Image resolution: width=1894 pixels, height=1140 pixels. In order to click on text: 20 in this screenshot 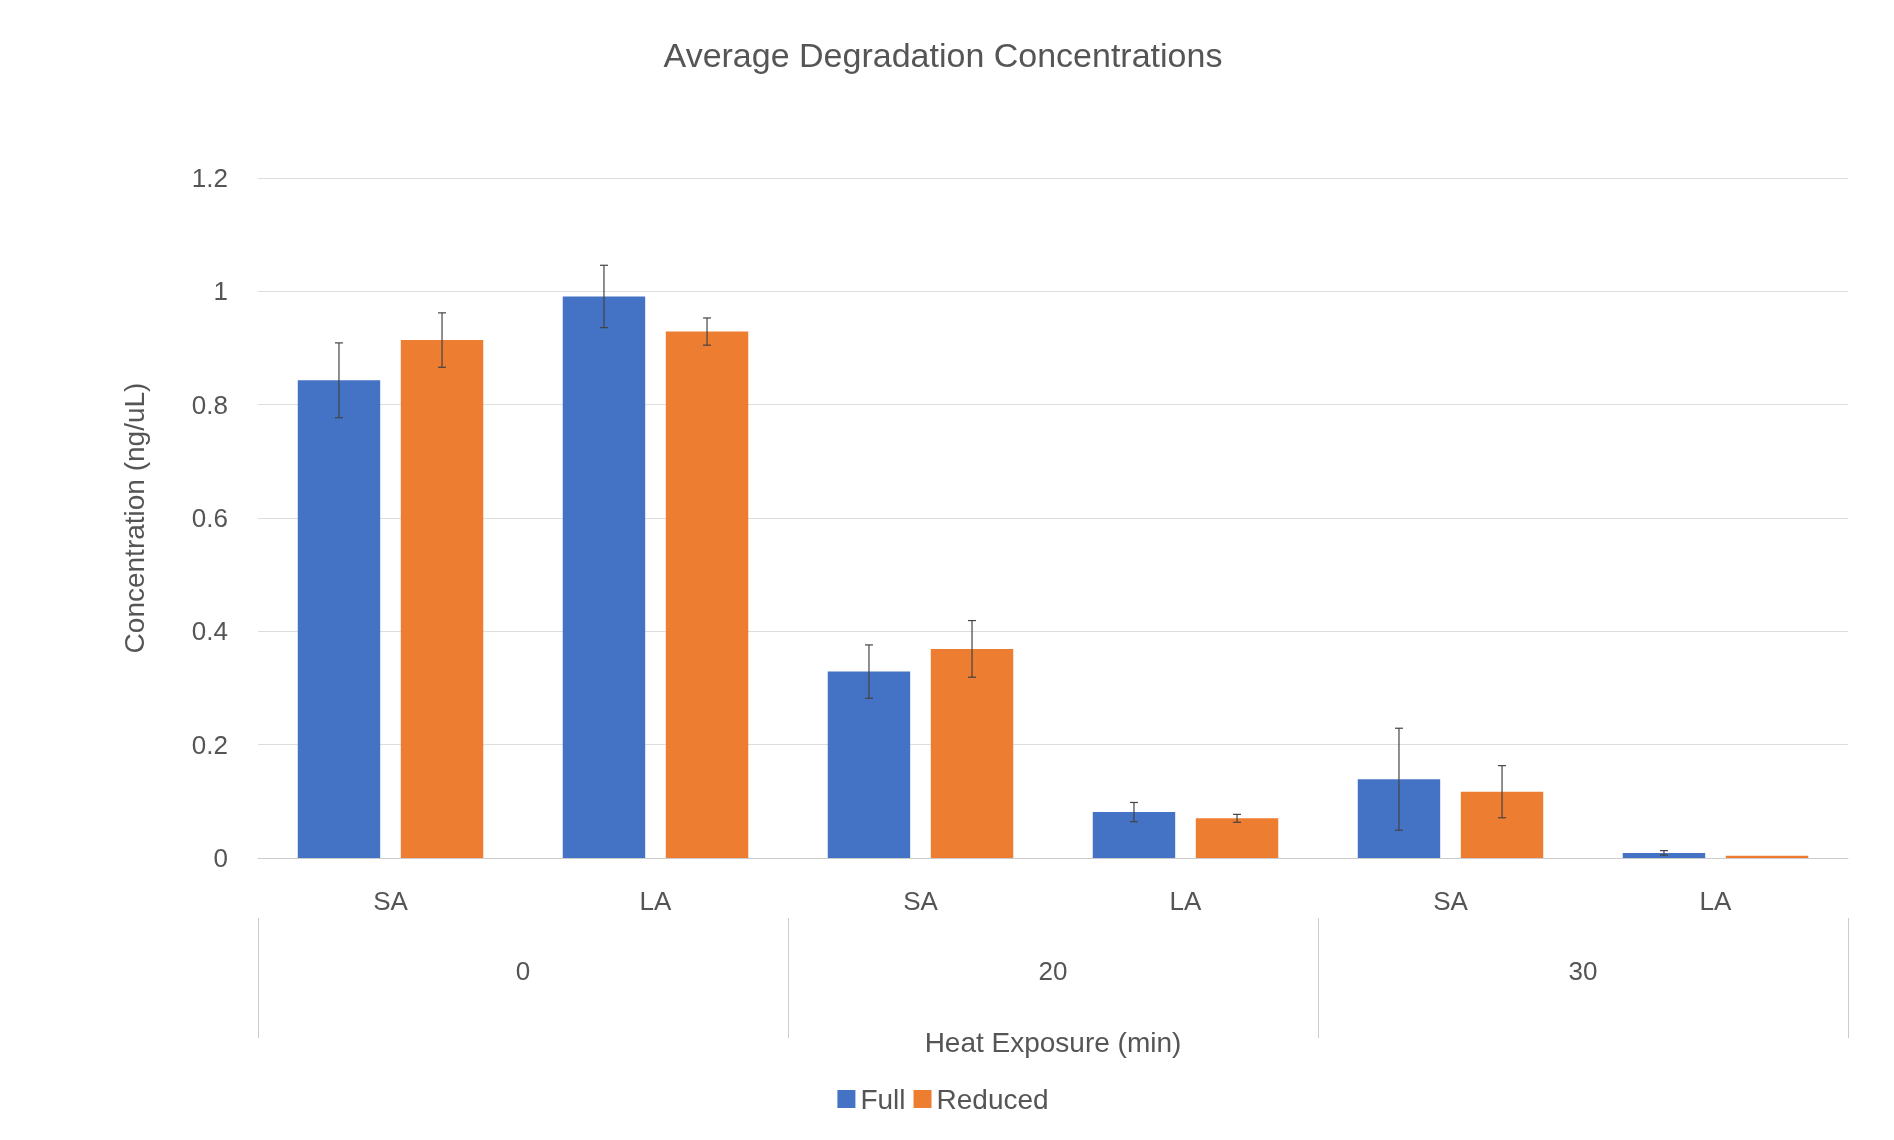, I will do `click(1053, 971)`.